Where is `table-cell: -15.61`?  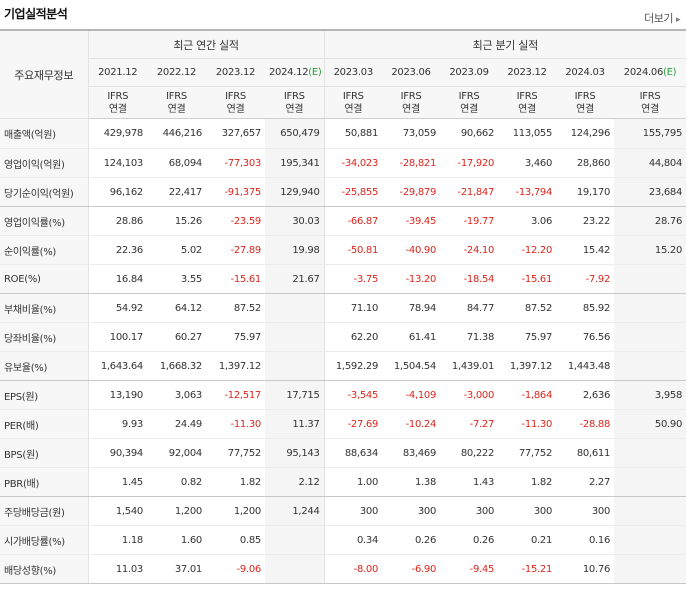
table-cell: -15.61 is located at coordinates (235, 279).